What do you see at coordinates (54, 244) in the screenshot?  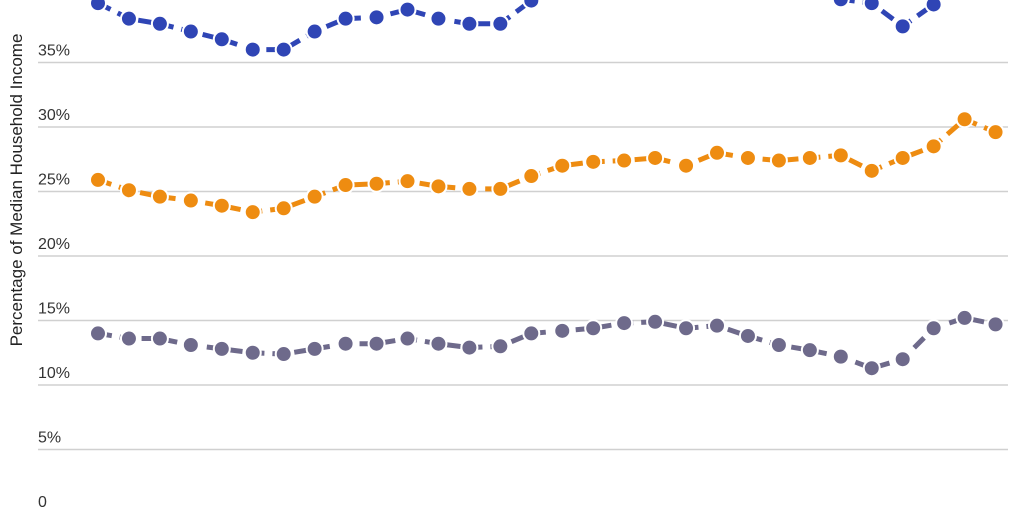 I see `y-tick-label: 20%` at bounding box center [54, 244].